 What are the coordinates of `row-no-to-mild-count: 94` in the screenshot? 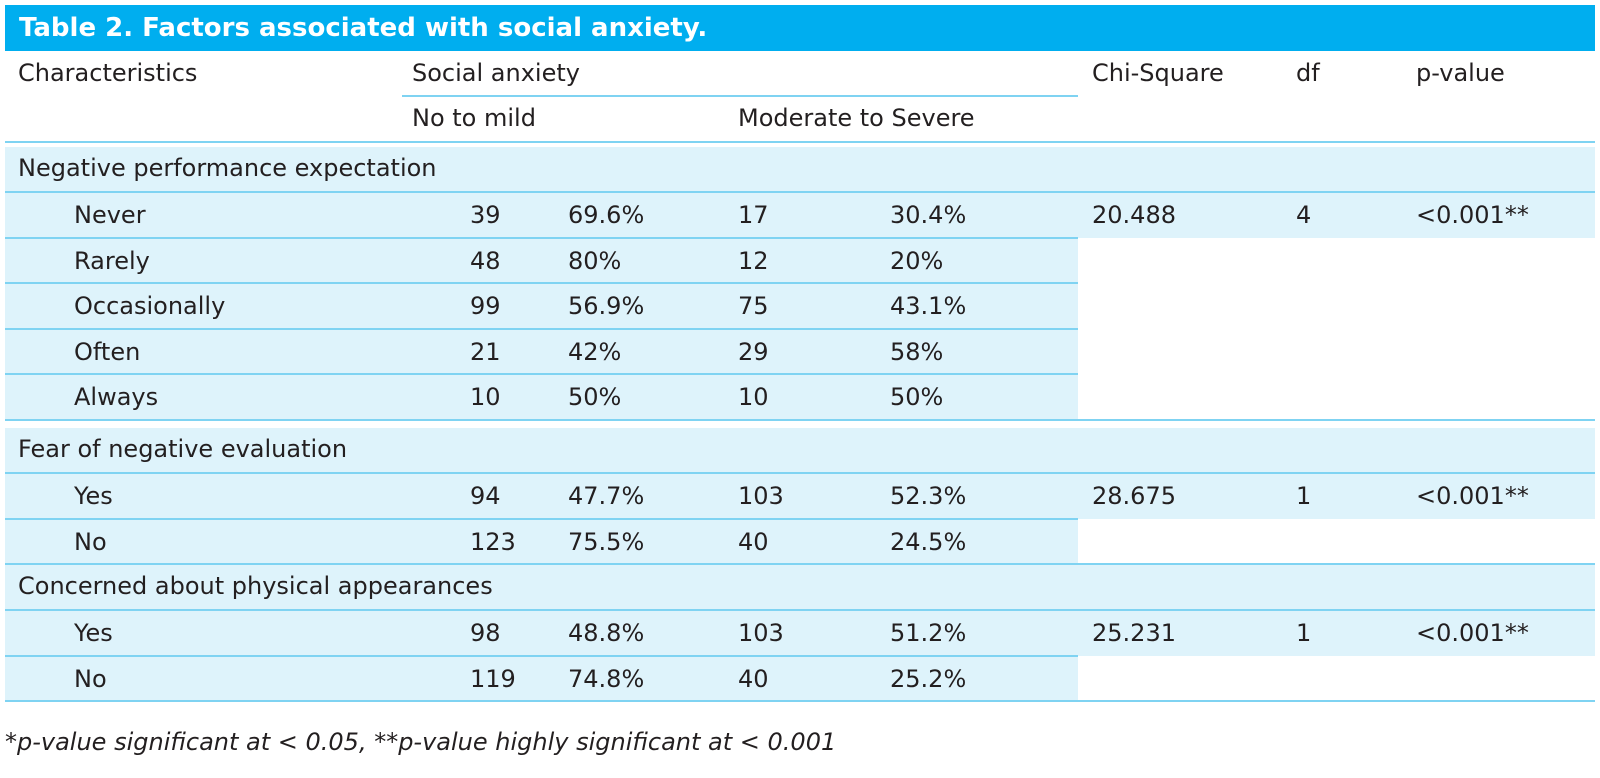 It's located at (485, 496).